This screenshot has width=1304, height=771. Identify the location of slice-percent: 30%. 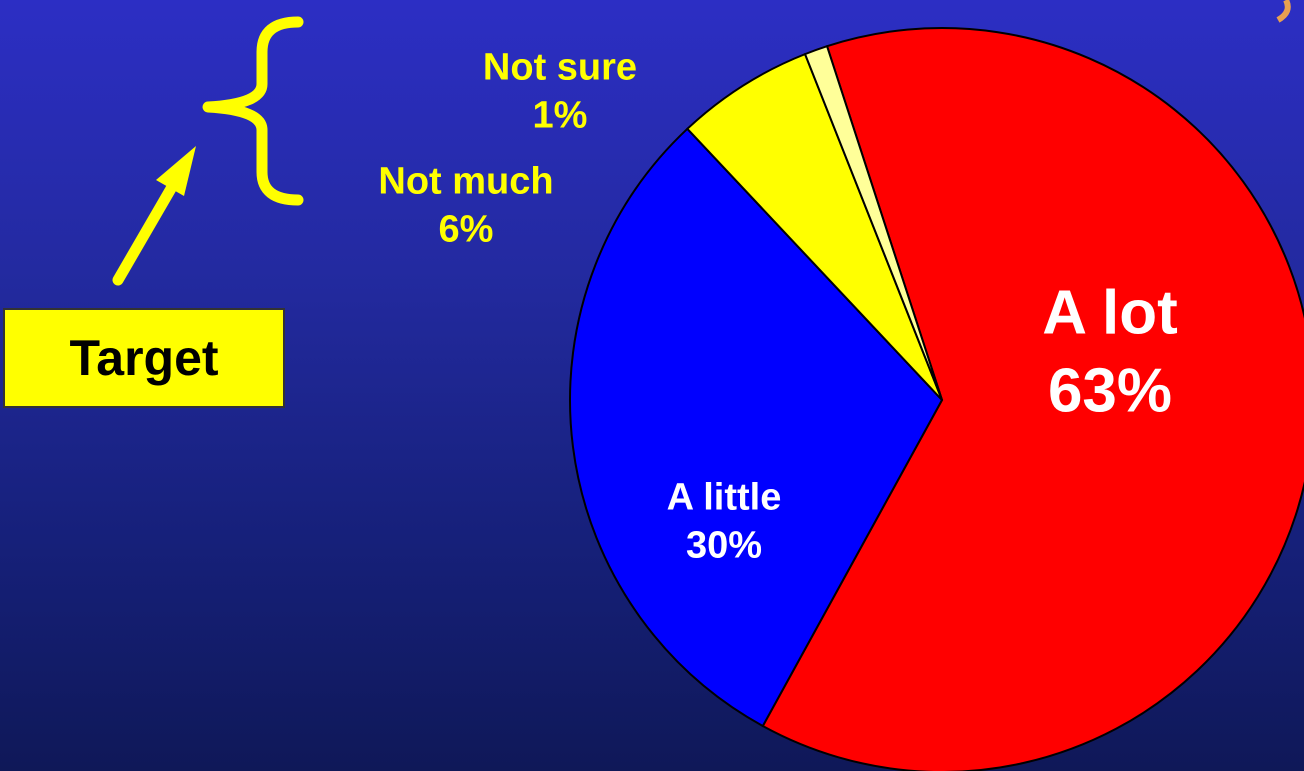
(724, 545).